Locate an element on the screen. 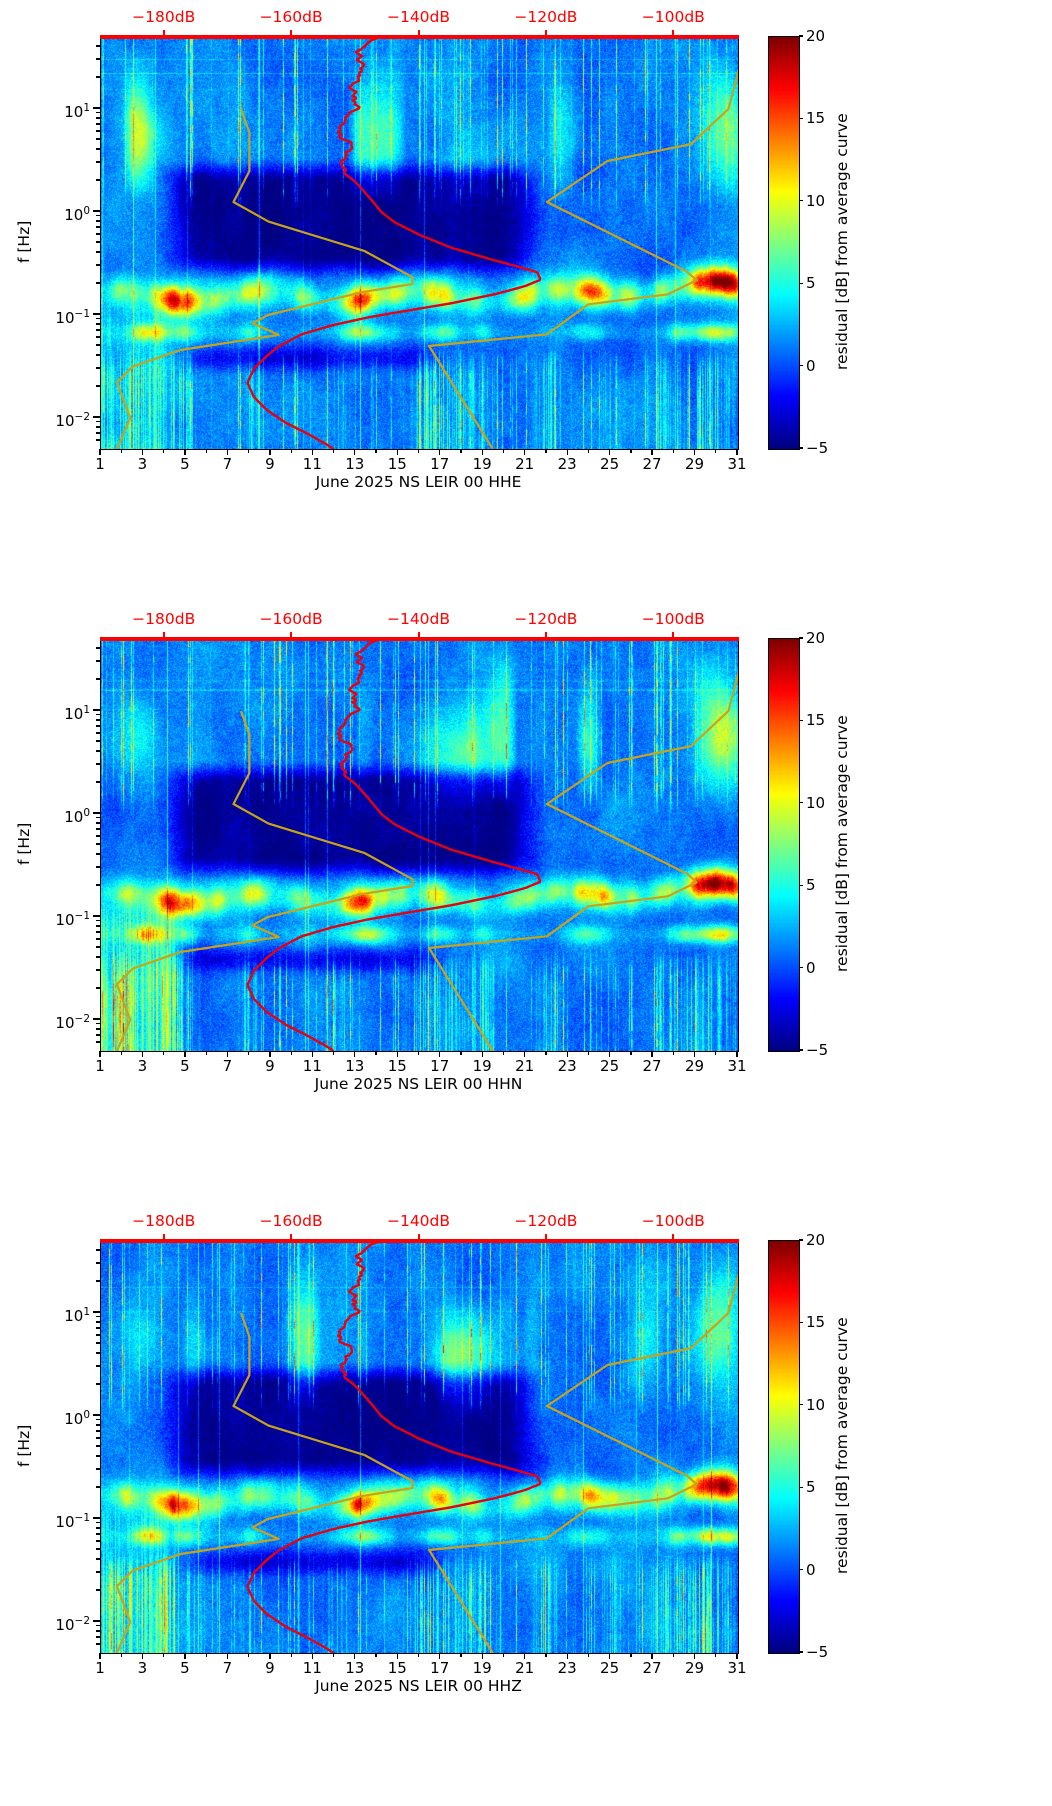 This screenshot has height=1806, width=1052. y-tick-label: 10⁻¹ is located at coordinates (72, 1521).